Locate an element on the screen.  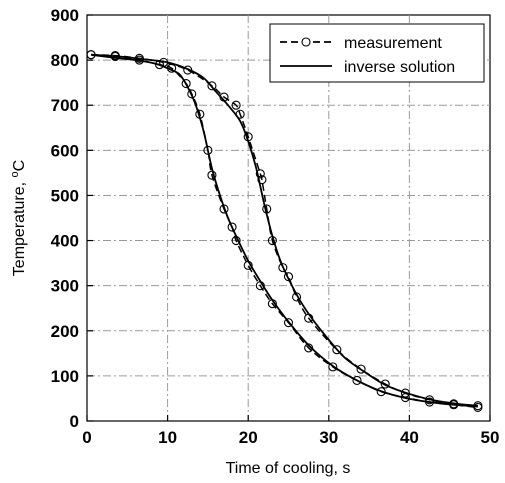
x-tick-label: 50 is located at coordinates (490, 437).